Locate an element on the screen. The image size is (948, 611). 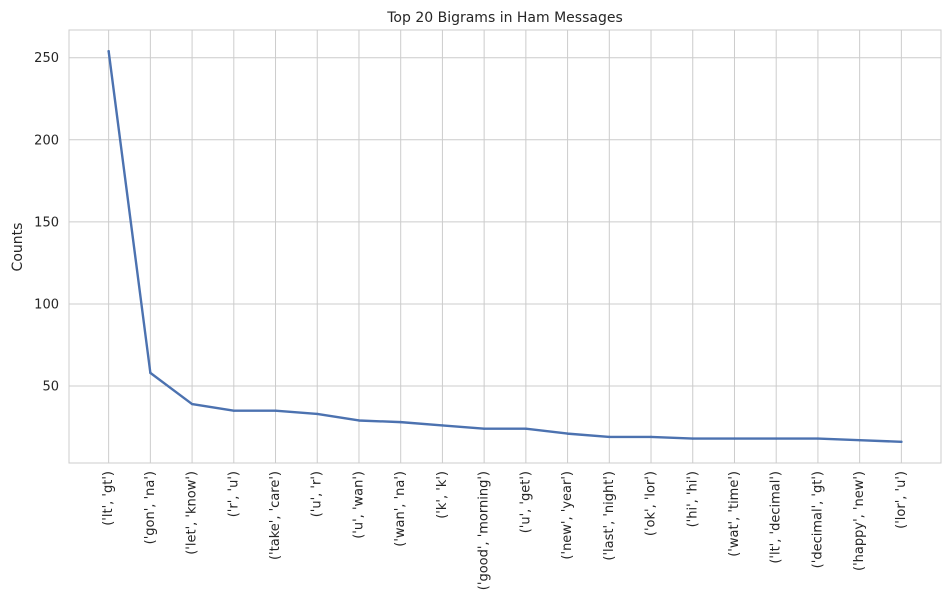
chart-title: Top 20 Bigrams in Ham Messages is located at coordinates (504, 18).